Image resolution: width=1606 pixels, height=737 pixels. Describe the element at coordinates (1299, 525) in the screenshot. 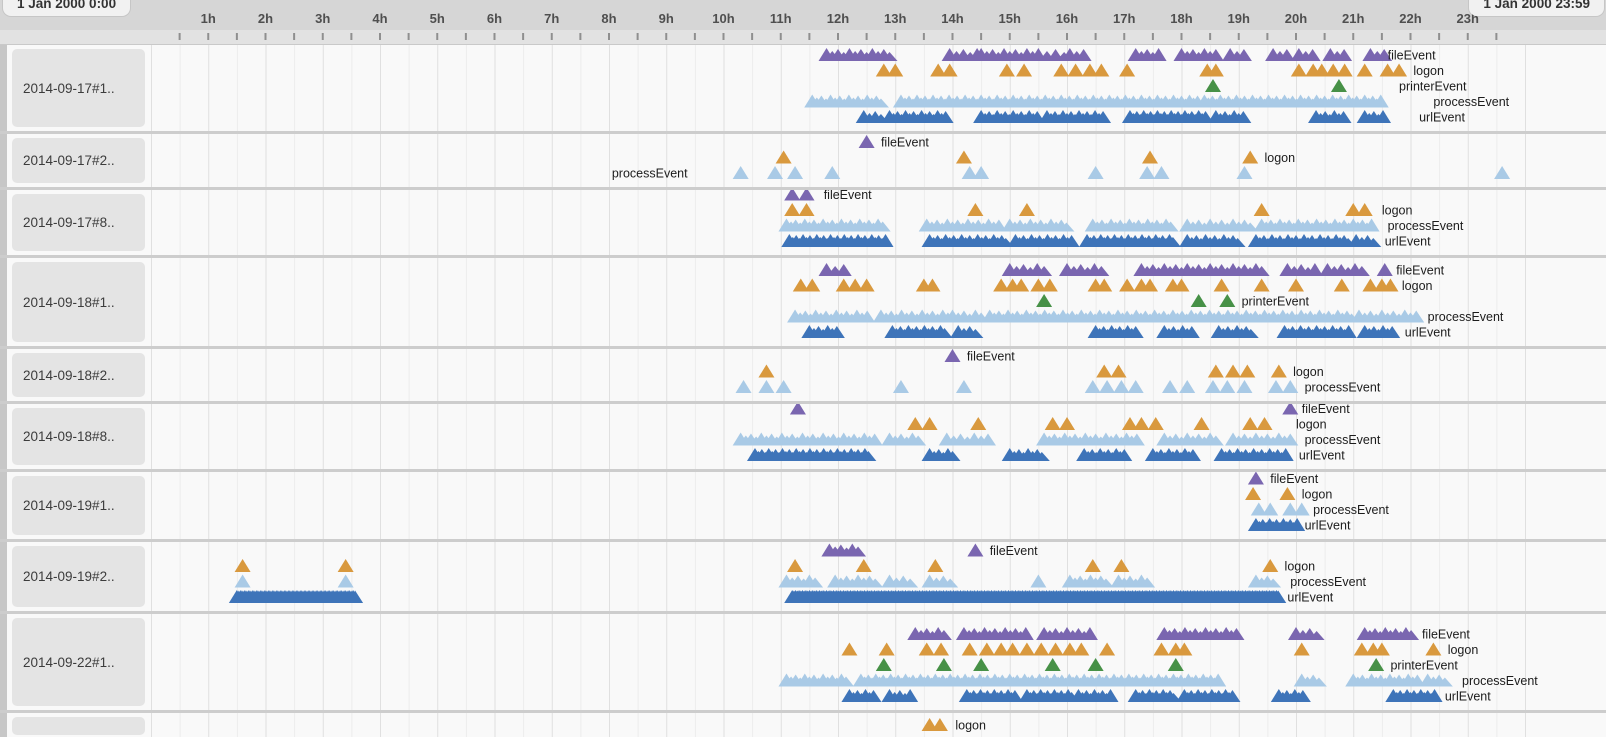

I see `lane-urlEvent: urlEvent` at that location.